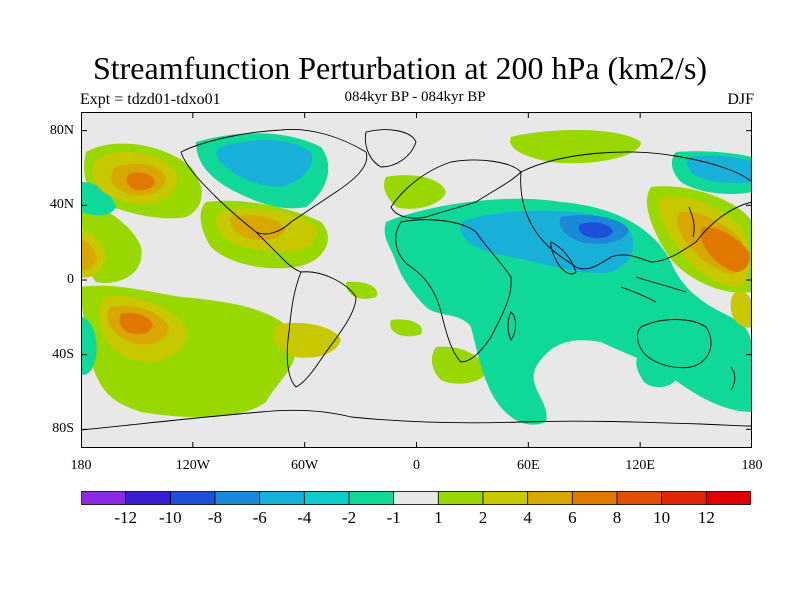  Describe the element at coordinates (740, 99) in the screenshot. I see `season-label: DJF` at that location.